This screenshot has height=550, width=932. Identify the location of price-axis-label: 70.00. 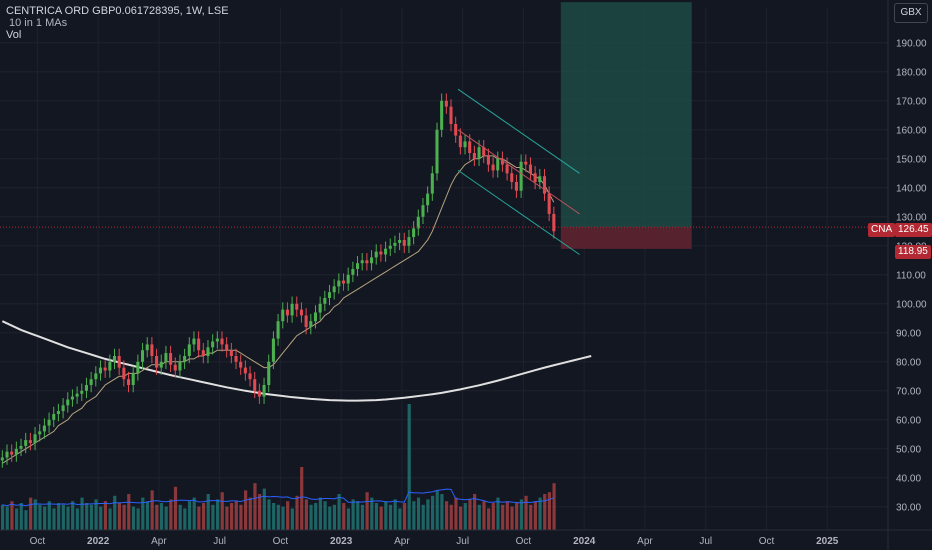
(908, 391).